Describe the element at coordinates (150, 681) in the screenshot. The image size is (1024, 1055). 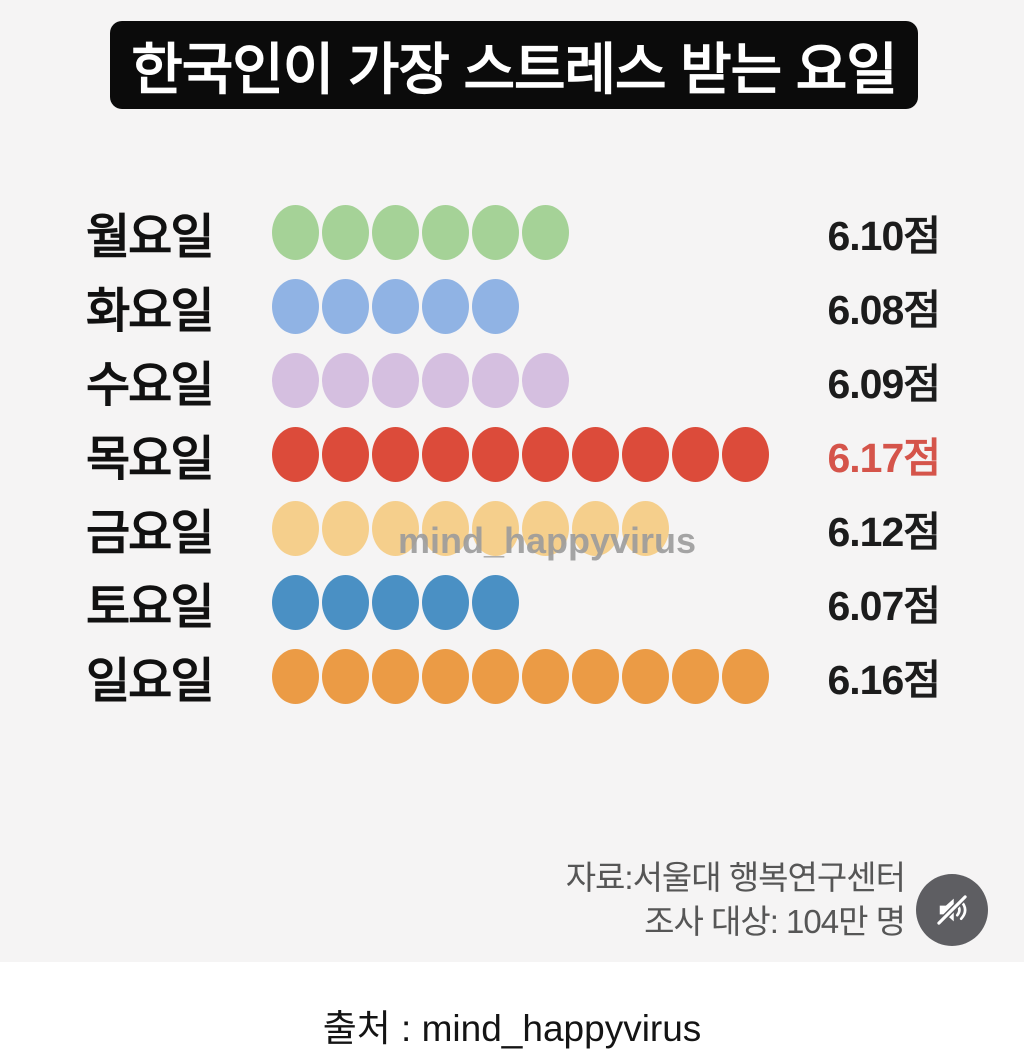
I see `day-label: 일요일` at that location.